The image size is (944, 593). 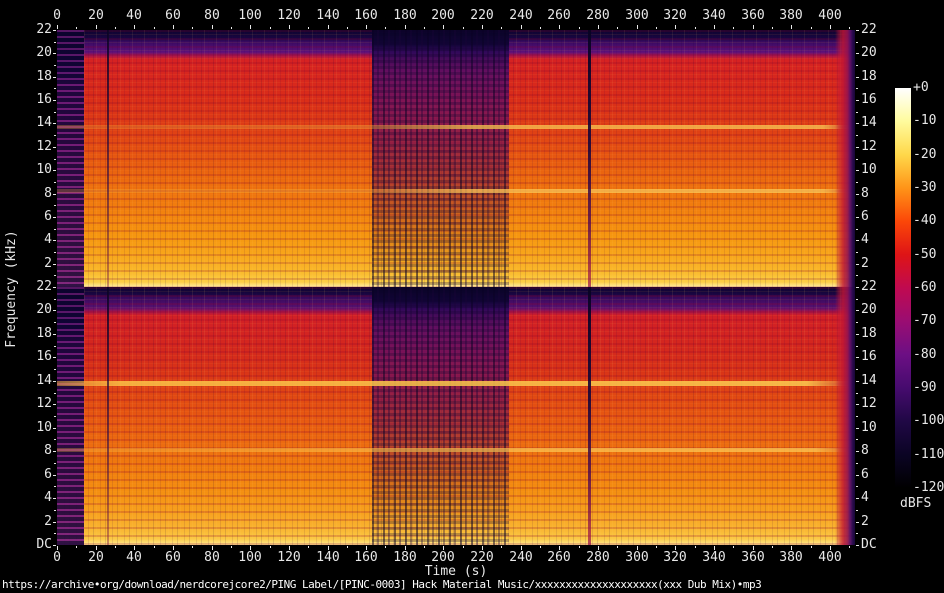 What do you see at coordinates (250, 557) in the screenshot?
I see `time-tick-label: 100` at bounding box center [250, 557].